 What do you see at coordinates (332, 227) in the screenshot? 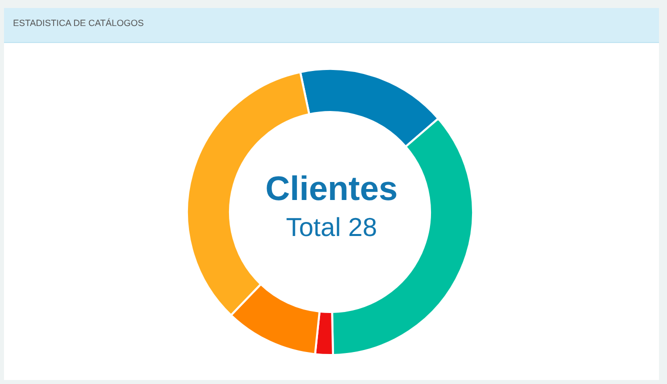
I see `text: Total 28` at bounding box center [332, 227].